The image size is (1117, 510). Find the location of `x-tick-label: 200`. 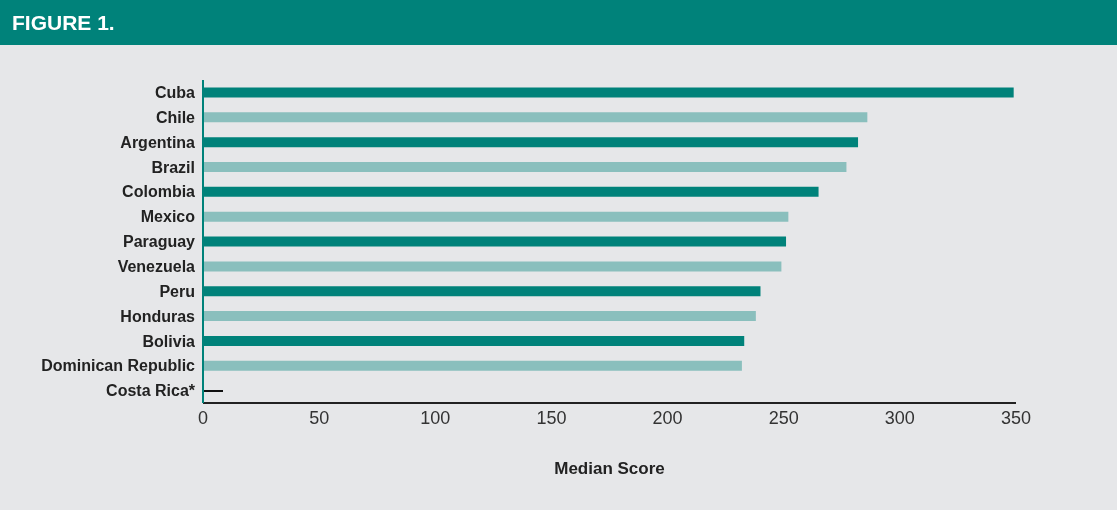

x-tick-label: 200 is located at coordinates (667, 417).